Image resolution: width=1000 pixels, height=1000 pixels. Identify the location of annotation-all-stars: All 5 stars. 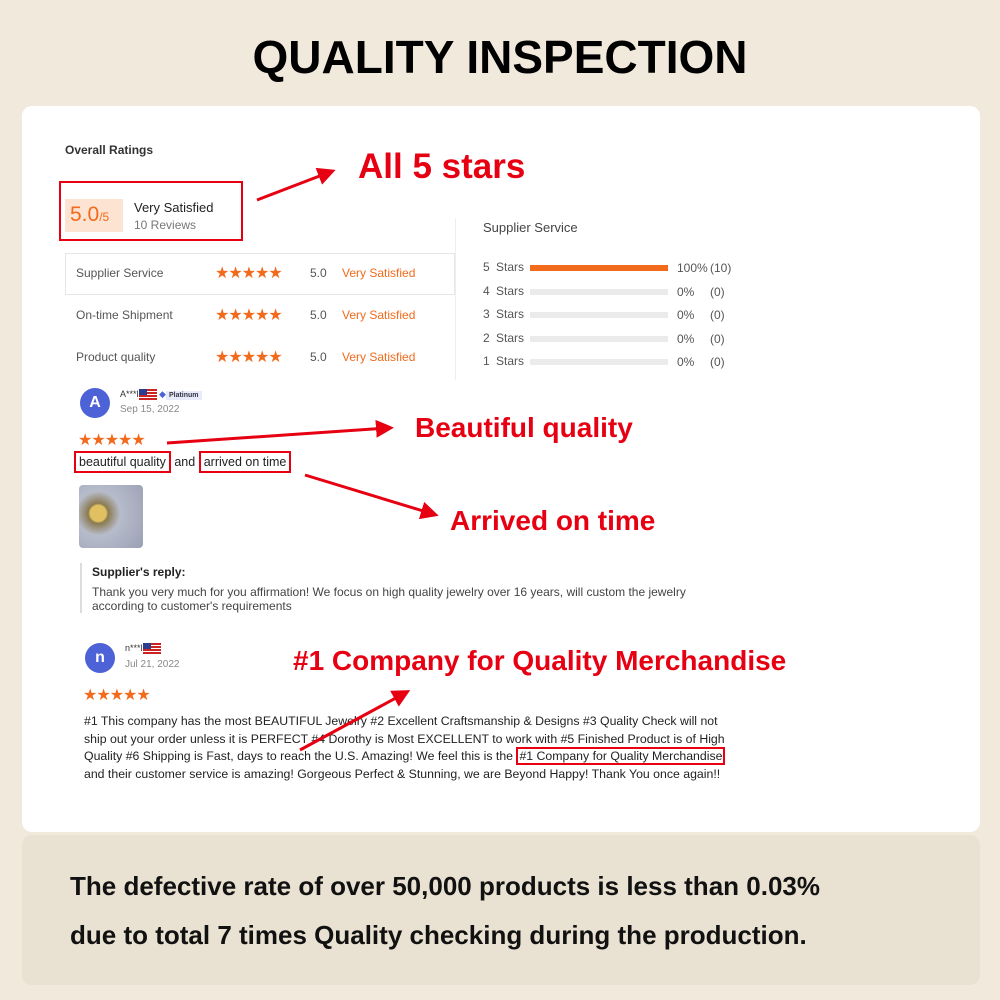
(442, 166).